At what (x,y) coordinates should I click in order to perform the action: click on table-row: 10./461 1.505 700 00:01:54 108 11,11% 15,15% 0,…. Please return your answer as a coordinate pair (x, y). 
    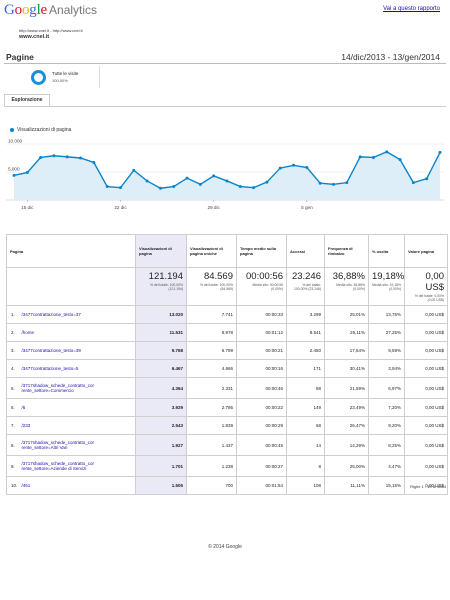
    Looking at the image, I should click on (227, 486).